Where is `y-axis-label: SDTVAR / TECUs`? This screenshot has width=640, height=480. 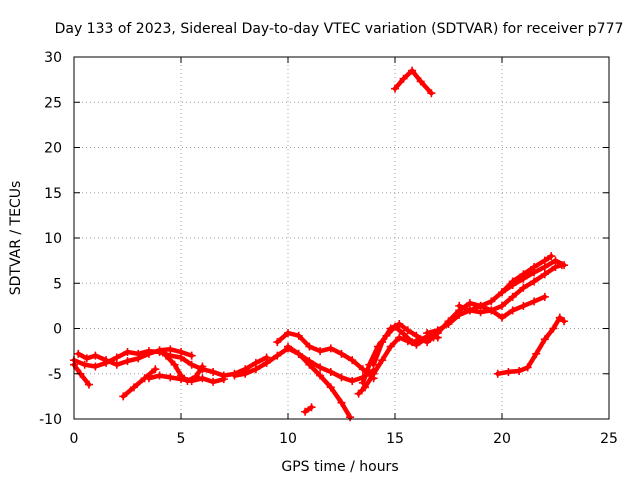 y-axis-label: SDTVAR / TECUs is located at coordinates (16, 238).